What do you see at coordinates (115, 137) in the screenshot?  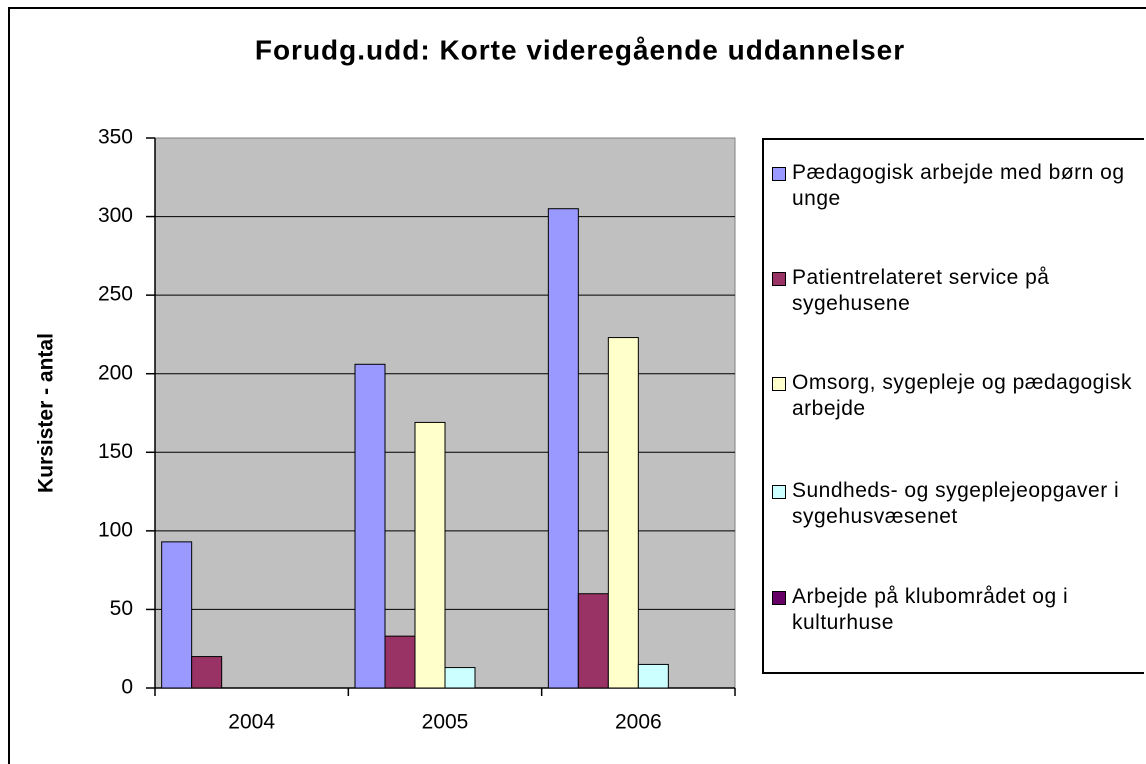 I see `y-tick-label: 350` at bounding box center [115, 137].